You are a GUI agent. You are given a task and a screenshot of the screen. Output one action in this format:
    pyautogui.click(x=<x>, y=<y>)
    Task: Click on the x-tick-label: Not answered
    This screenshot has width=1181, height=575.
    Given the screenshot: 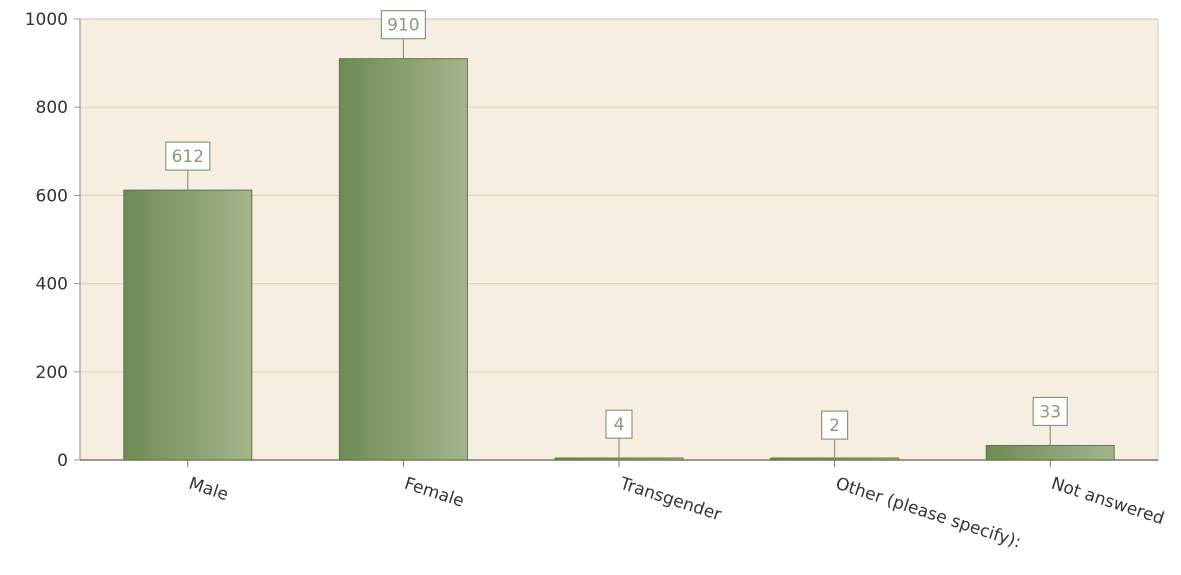 What is the action you would take?
    pyautogui.click(x=1108, y=501)
    